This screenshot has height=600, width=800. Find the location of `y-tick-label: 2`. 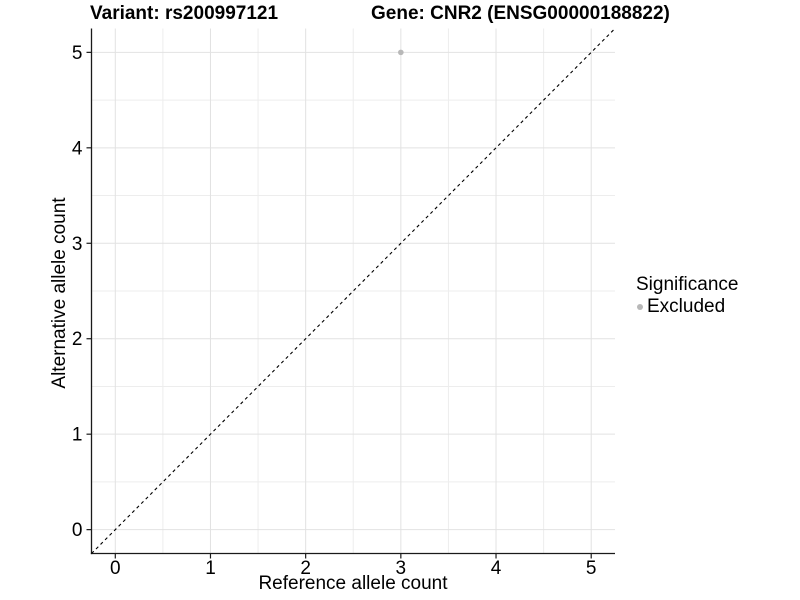

y-tick-label: 2 is located at coordinates (77, 339).